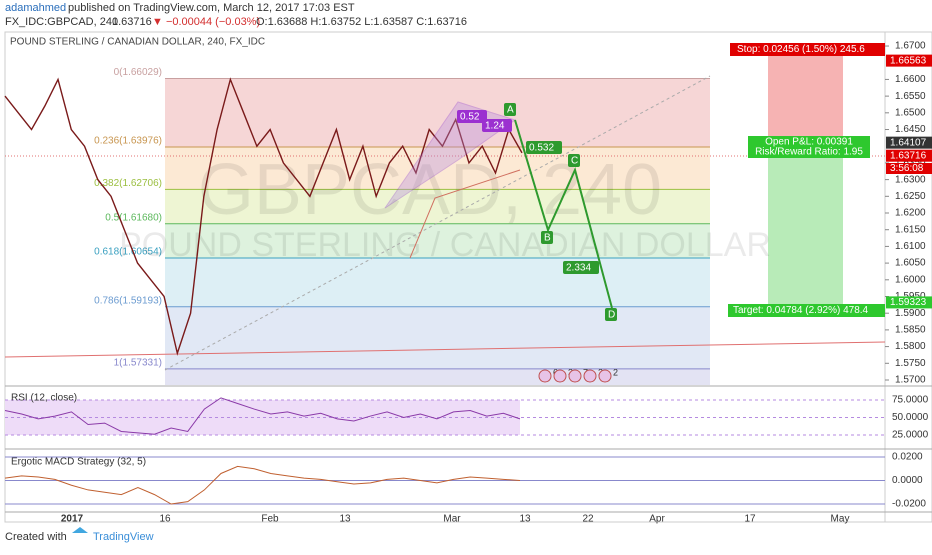  I want to click on y-tick-label: 25.0000, so click(910, 435).